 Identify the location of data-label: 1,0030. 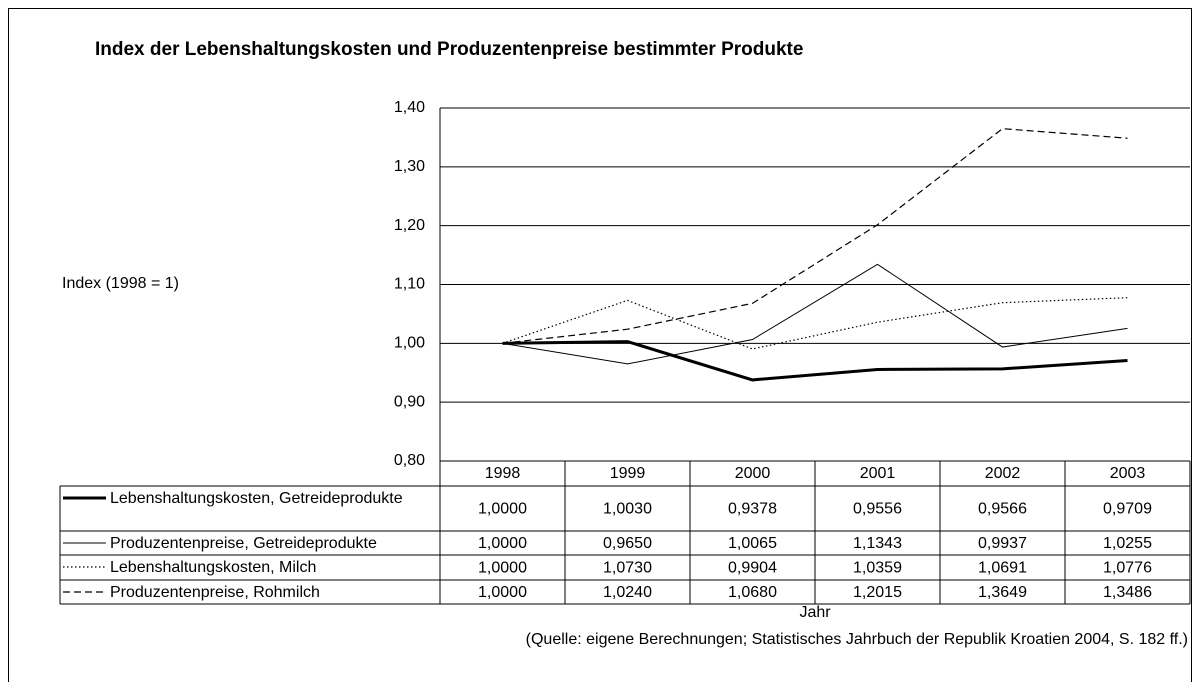
(627, 509).